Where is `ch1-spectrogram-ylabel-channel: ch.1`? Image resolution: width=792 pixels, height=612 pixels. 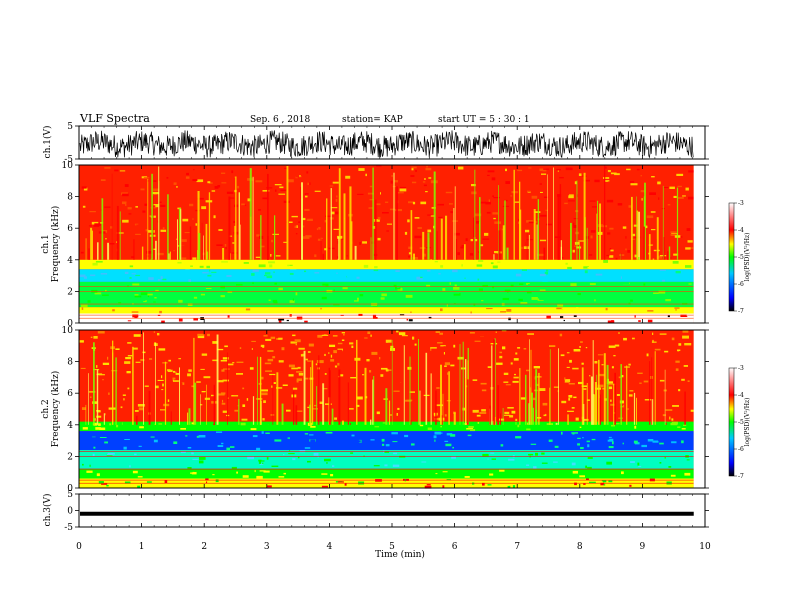 ch1-spectrogram-ylabel-channel: ch.1 is located at coordinates (46, 243).